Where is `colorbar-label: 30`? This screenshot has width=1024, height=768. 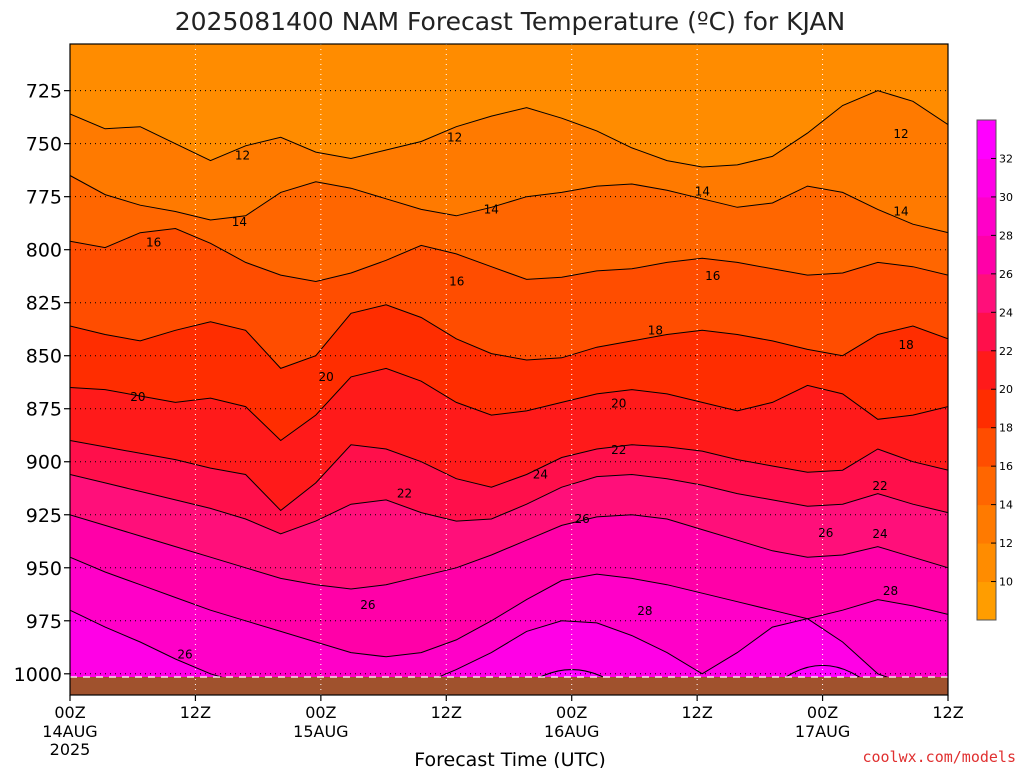
colorbar-label: 30 is located at coordinates (1006, 197).